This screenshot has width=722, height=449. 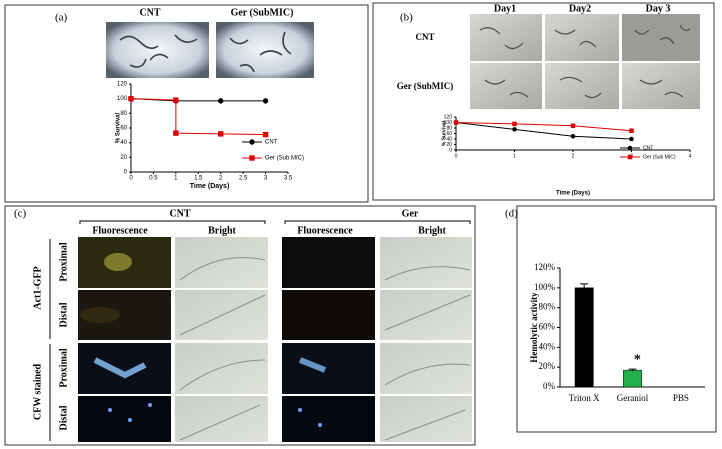 I want to click on y-axis-label: Hemolytic activity, so click(x=534, y=327).